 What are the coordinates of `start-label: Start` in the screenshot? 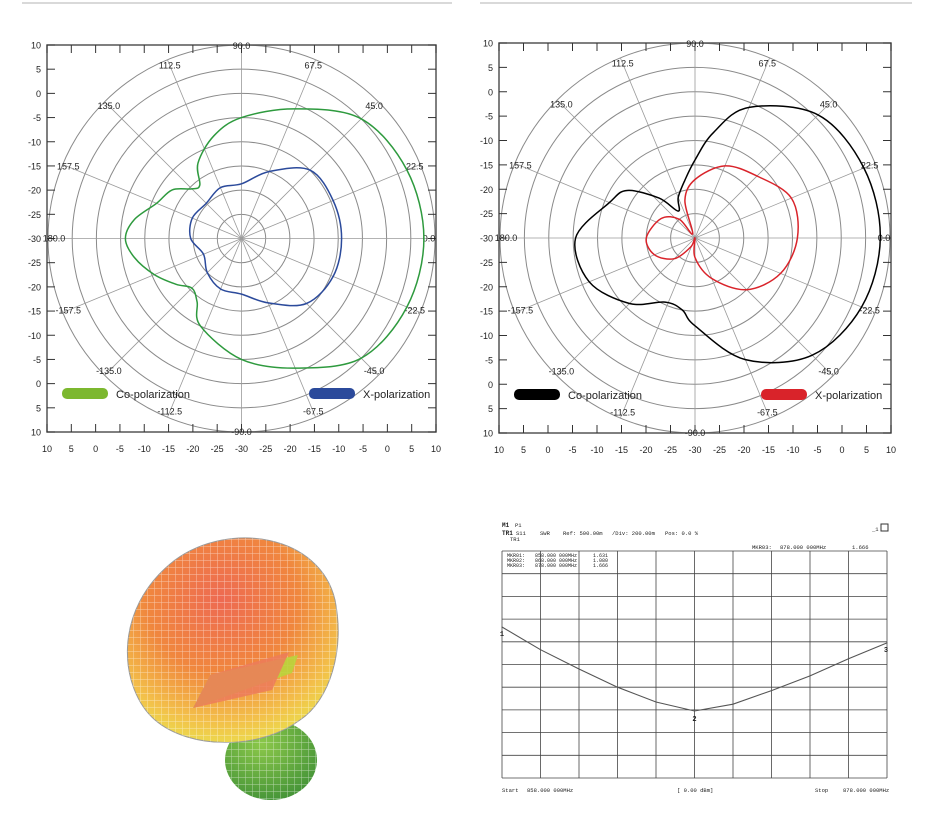 It's located at (510, 790).